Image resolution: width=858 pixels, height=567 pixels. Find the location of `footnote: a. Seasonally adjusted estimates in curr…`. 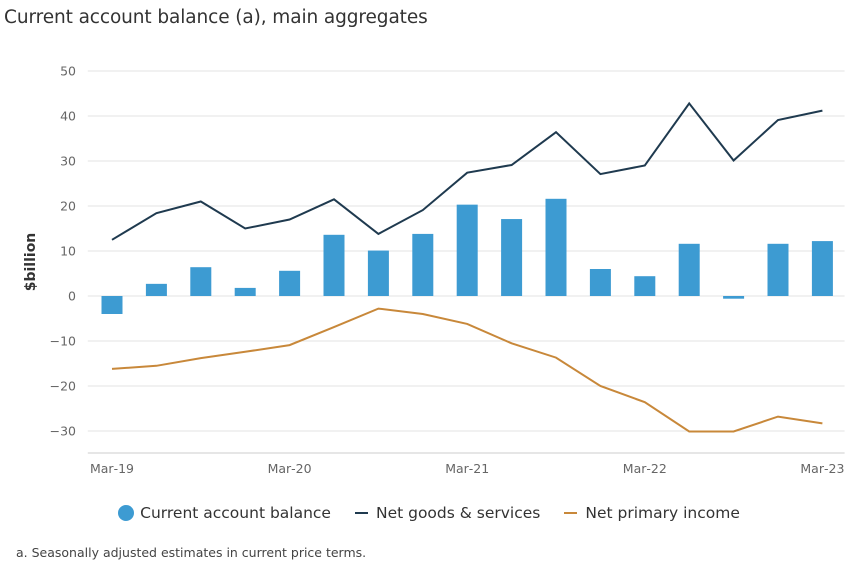

footnote: a. Seasonally adjusted estimates in curr… is located at coordinates (191, 552).